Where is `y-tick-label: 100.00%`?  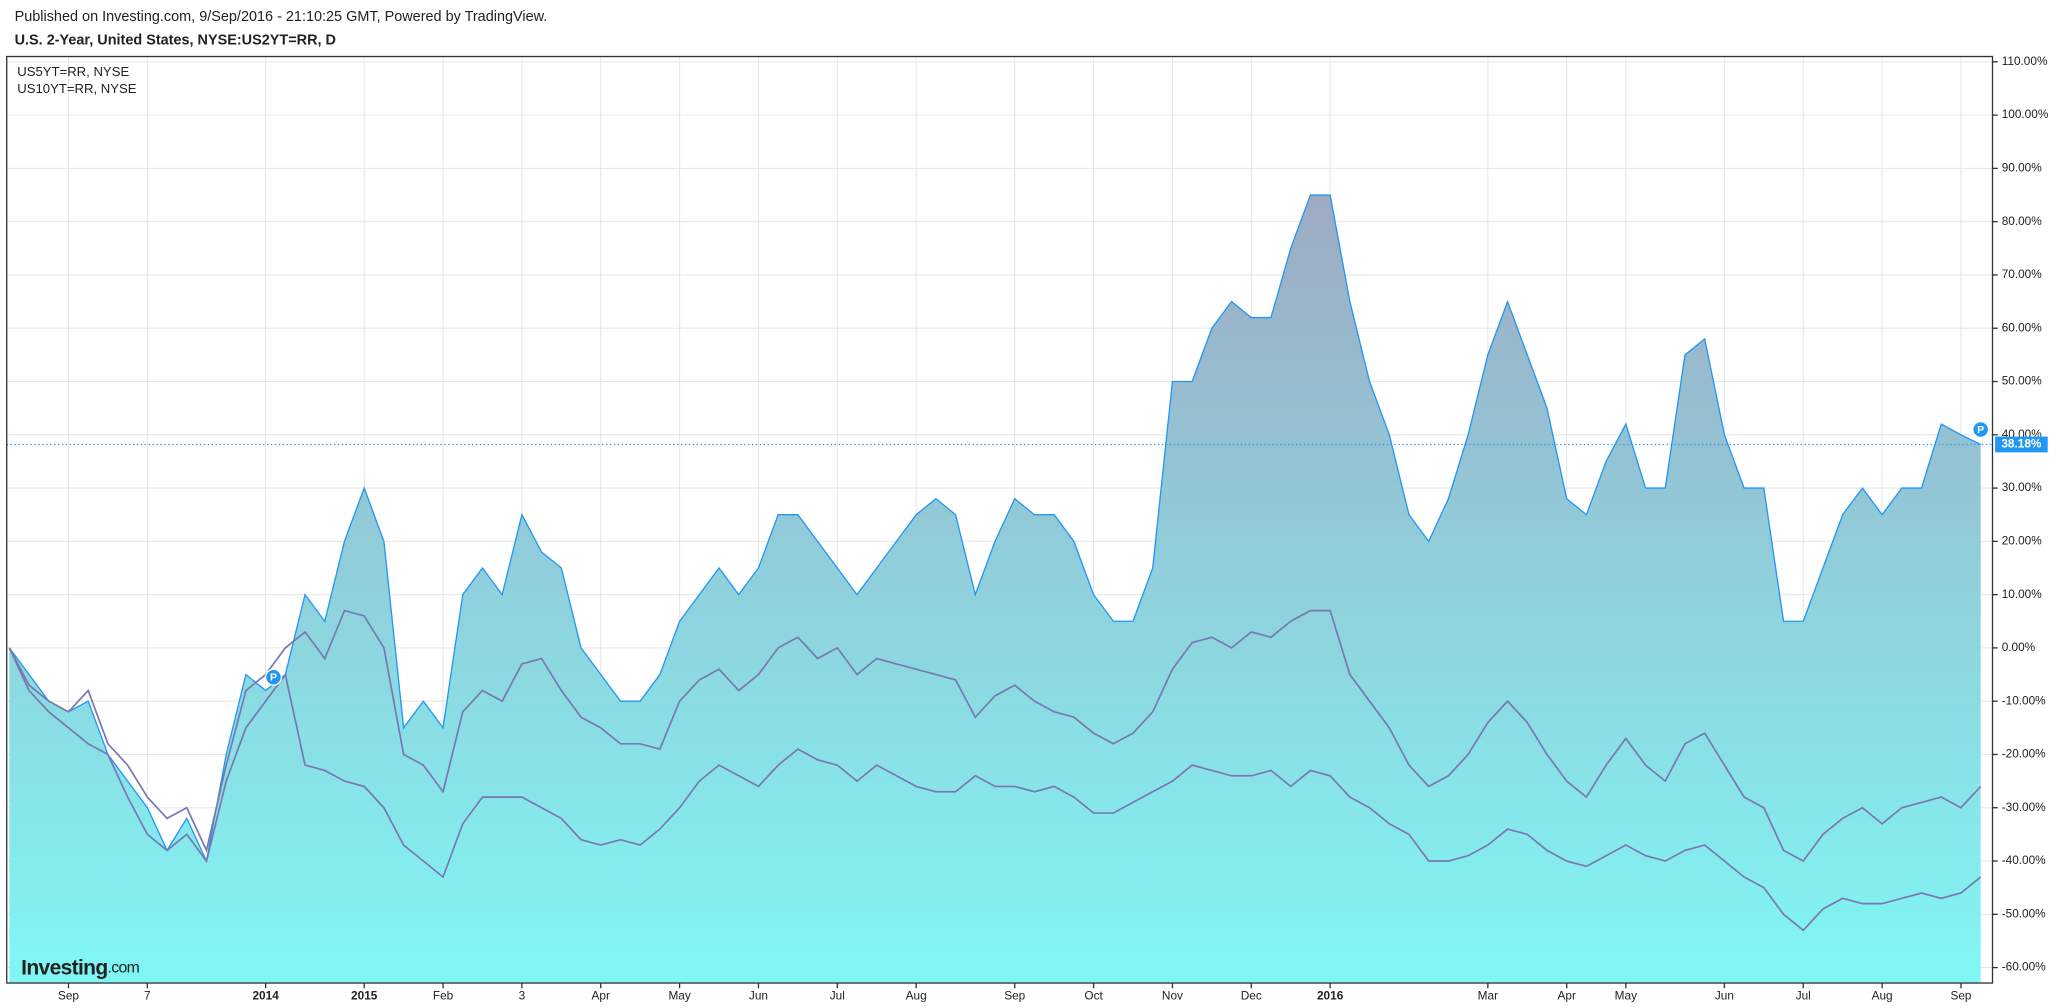
y-tick-label: 100.00% is located at coordinates (2025, 114).